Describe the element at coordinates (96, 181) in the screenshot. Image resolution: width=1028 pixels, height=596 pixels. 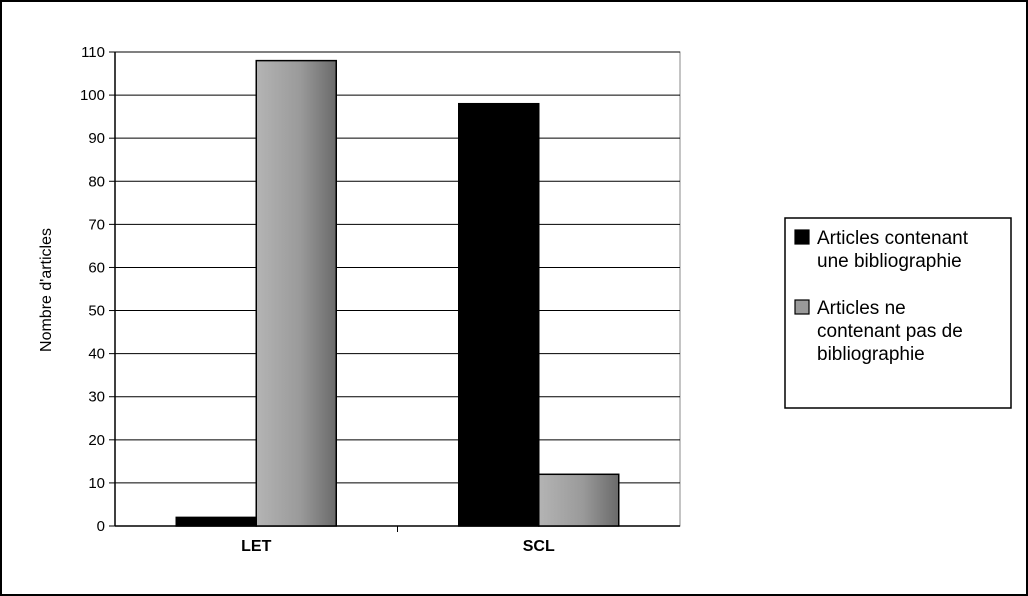
I see `y-tick-label: 80` at that location.